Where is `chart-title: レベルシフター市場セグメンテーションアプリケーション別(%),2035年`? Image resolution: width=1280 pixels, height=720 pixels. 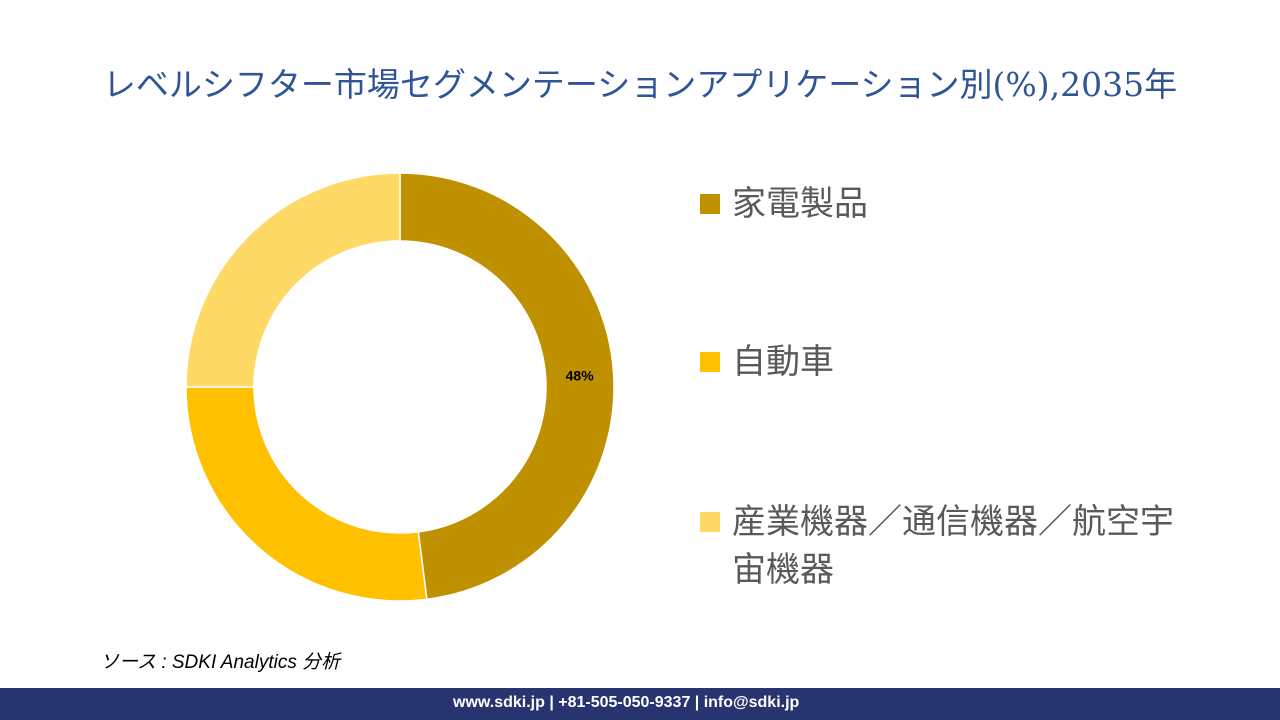
chart-title: レベルシフター市場セグメンテーションアプリケーション別(%),2035年 is located at coordinates (640, 84).